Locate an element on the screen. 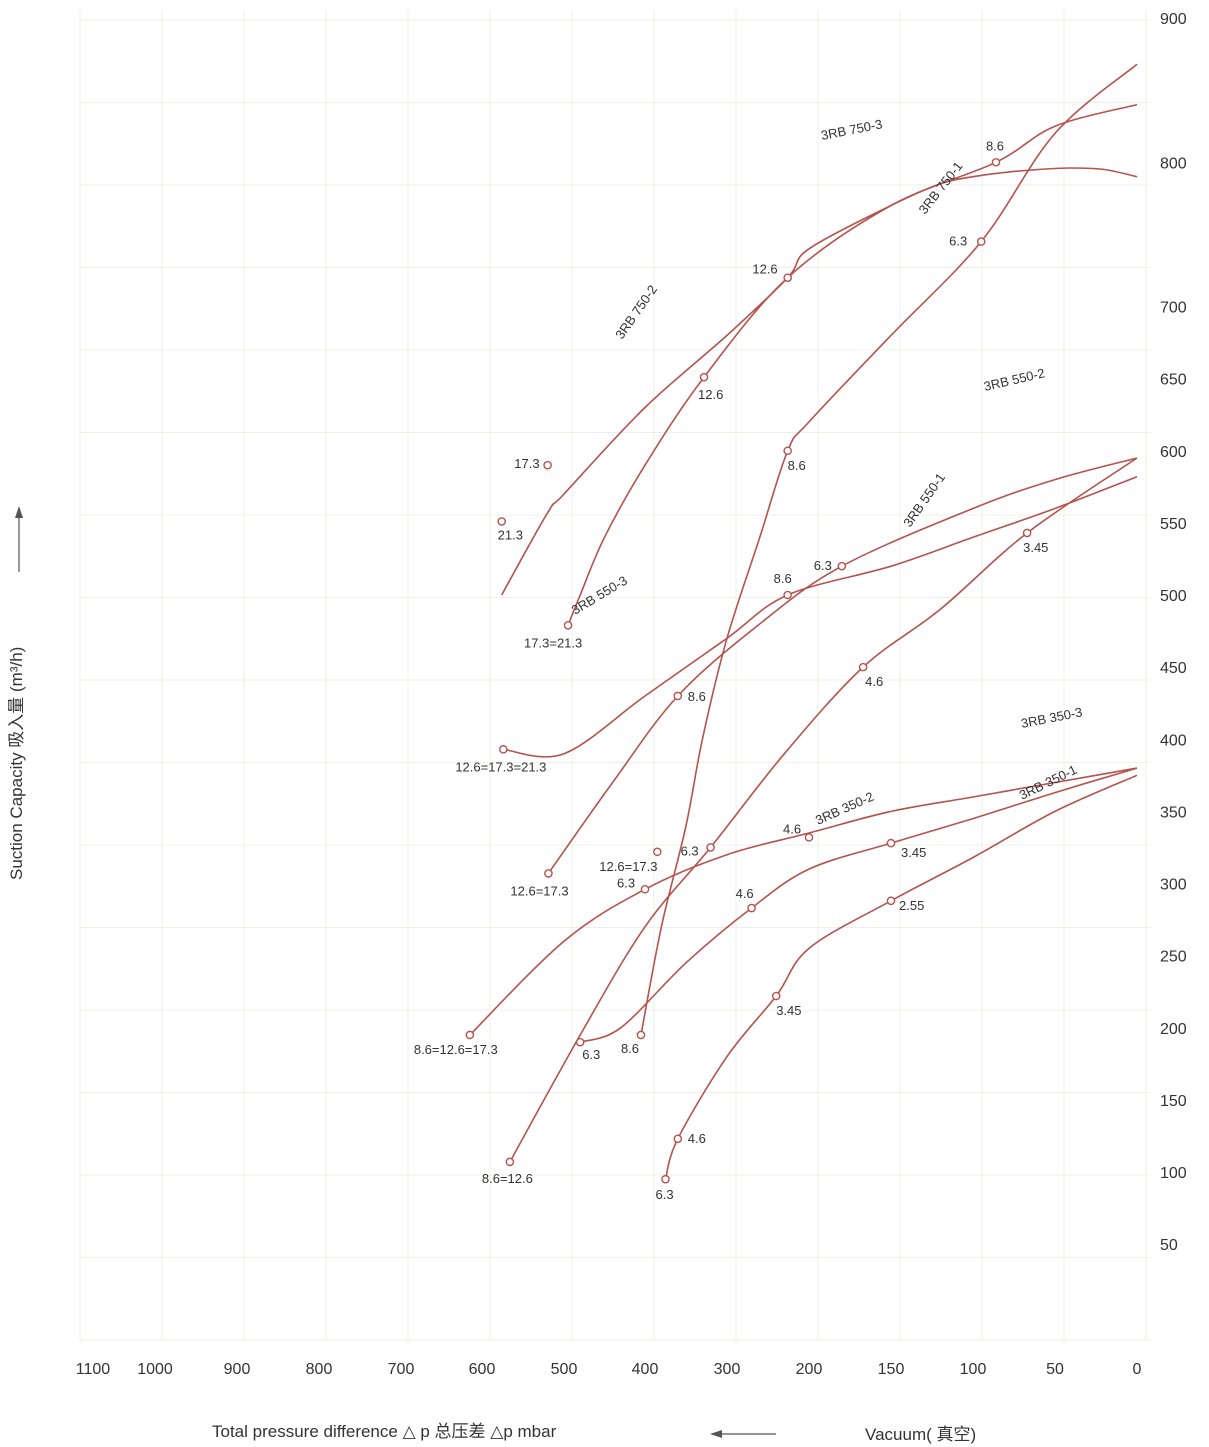 The image size is (1209, 1447). x-tick-label: 300 is located at coordinates (727, 1369).